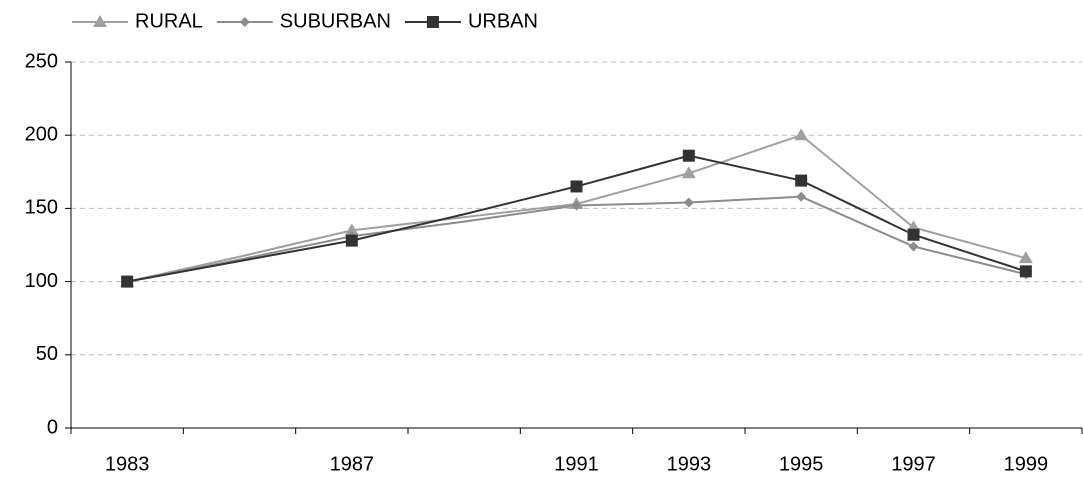 This screenshot has height=479, width=1083. What do you see at coordinates (41, 208) in the screenshot?
I see `y-tick-label: 150` at bounding box center [41, 208].